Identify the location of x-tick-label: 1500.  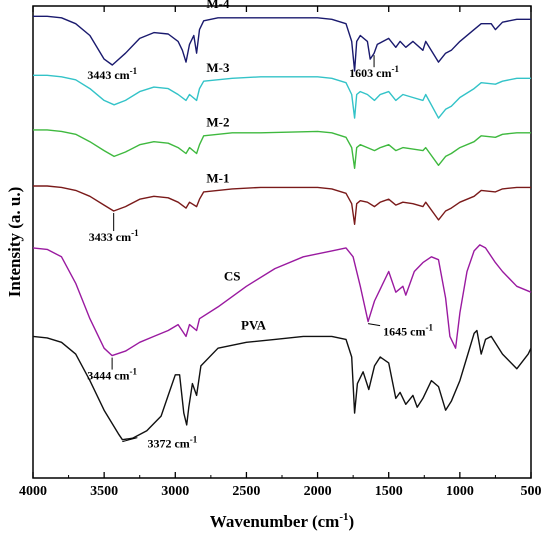
(389, 491).